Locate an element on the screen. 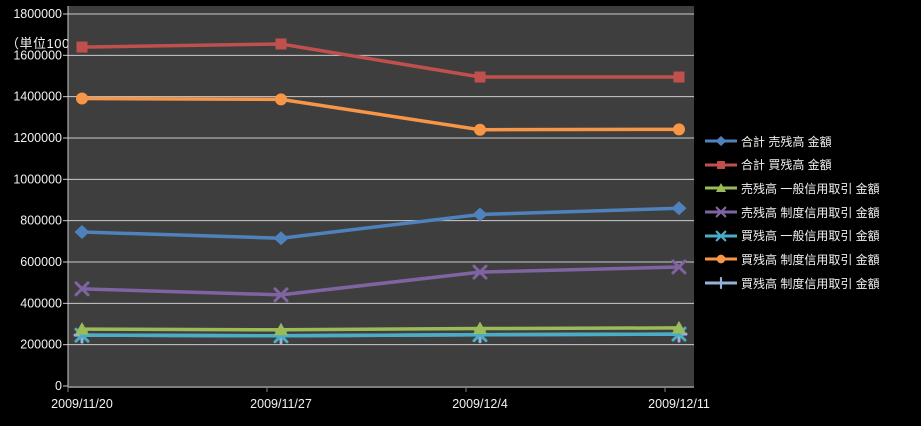  legend-label: 売残高 一般信用取引 金額 is located at coordinates (810, 188).